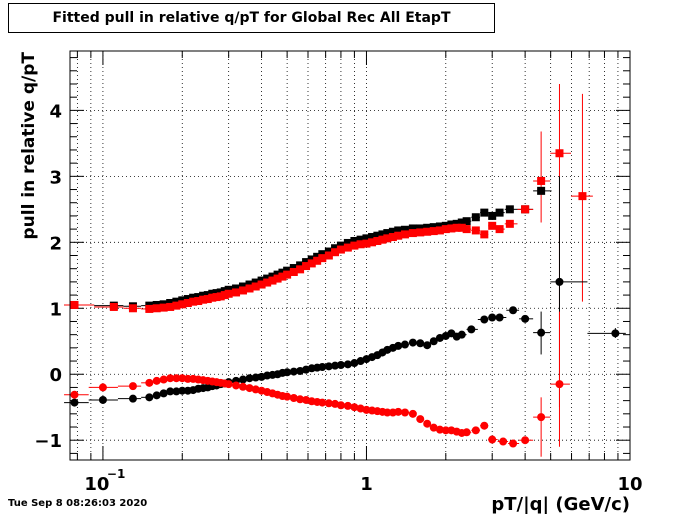  Describe the element at coordinates (29, 146) in the screenshot. I see `y-axis-label: pull in relative q/pT` at that location.